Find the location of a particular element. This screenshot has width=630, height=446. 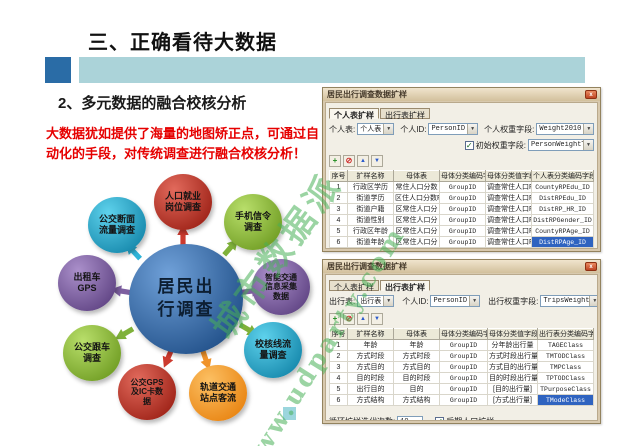

tab-active: 出行表扩样 is located at coordinates (405, 286).